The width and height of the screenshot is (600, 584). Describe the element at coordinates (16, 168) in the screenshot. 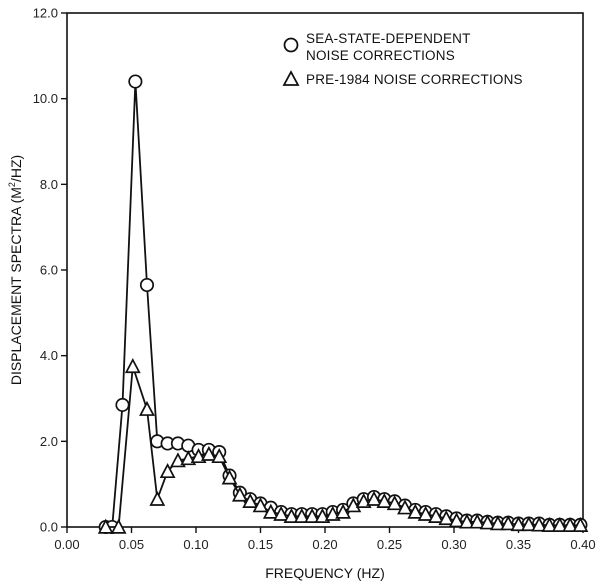

I see `y-axis-title-unit: /HZ)` at that location.